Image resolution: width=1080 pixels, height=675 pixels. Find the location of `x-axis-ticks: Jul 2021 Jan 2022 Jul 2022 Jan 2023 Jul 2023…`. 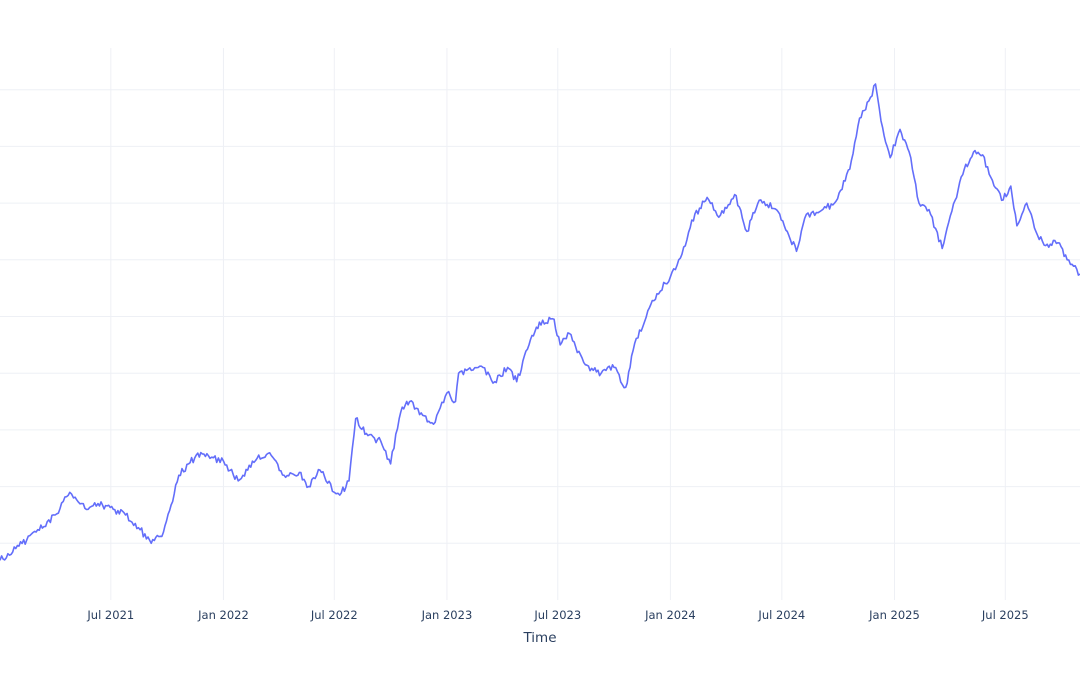

x-axis-ticks: Jul 2021 Jan 2022 Jul 2022 Jan 2023 Jul 2023… is located at coordinates (557, 615).